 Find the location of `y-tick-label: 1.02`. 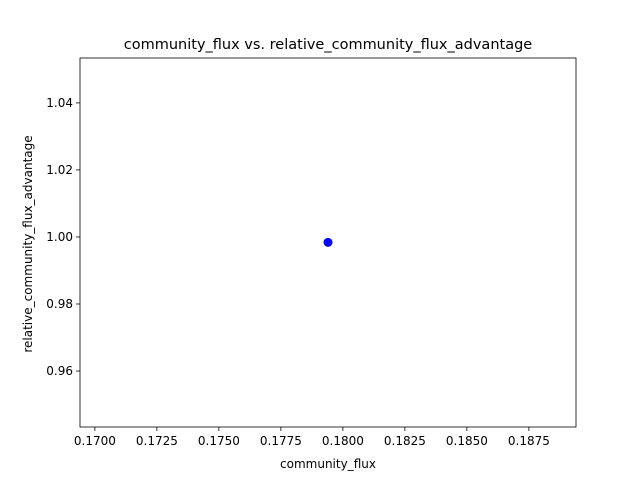

y-tick-label: 1.02 is located at coordinates (59, 170).